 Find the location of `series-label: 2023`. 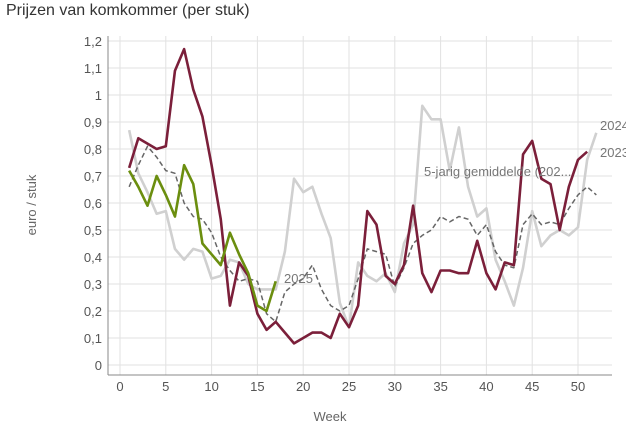

series-label: 2023 is located at coordinates (613, 152).